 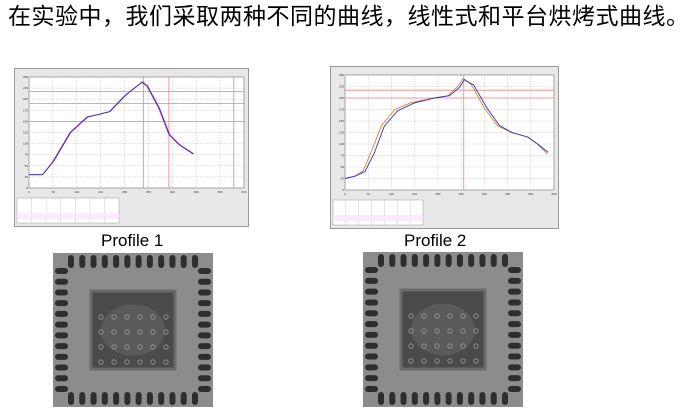 I want to click on x-tick-label: 0, so click(x=345, y=194).